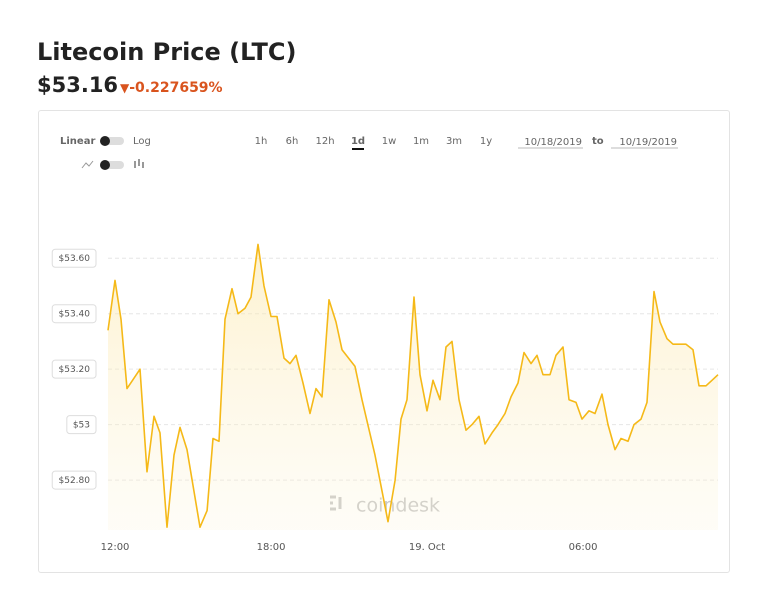  I want to click on candle-icon, so click(139, 163).